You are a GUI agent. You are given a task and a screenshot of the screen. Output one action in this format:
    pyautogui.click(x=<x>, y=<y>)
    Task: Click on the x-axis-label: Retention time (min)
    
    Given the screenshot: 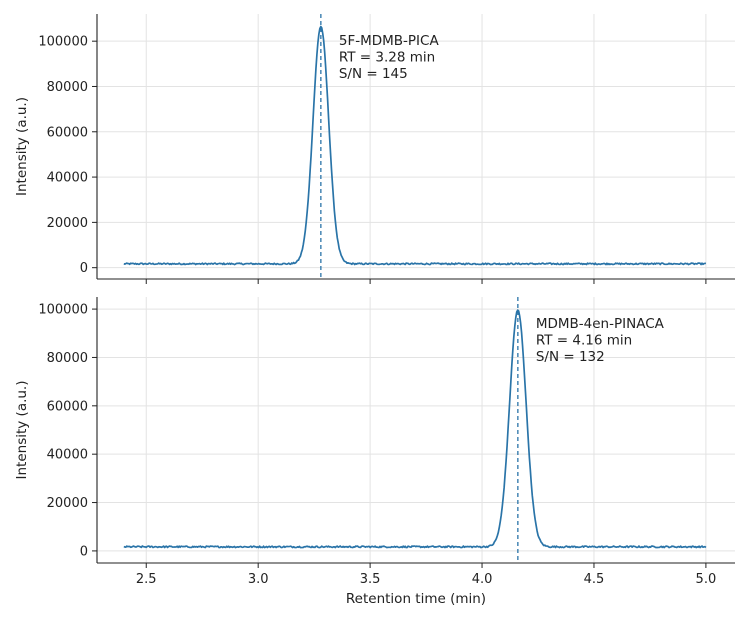 What is the action you would take?
    pyautogui.click(x=416, y=599)
    